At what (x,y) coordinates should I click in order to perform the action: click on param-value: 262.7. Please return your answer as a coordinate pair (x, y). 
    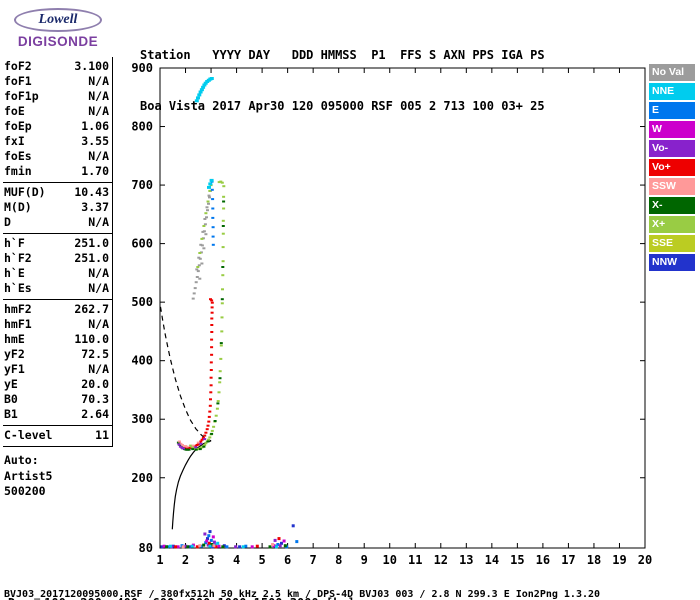
    Looking at the image, I should click on (91, 309).